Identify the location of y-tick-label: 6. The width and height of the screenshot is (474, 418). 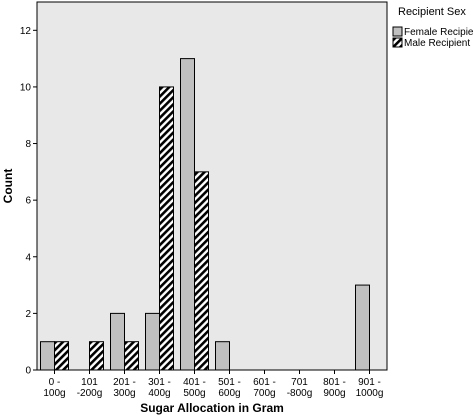
(28, 201).